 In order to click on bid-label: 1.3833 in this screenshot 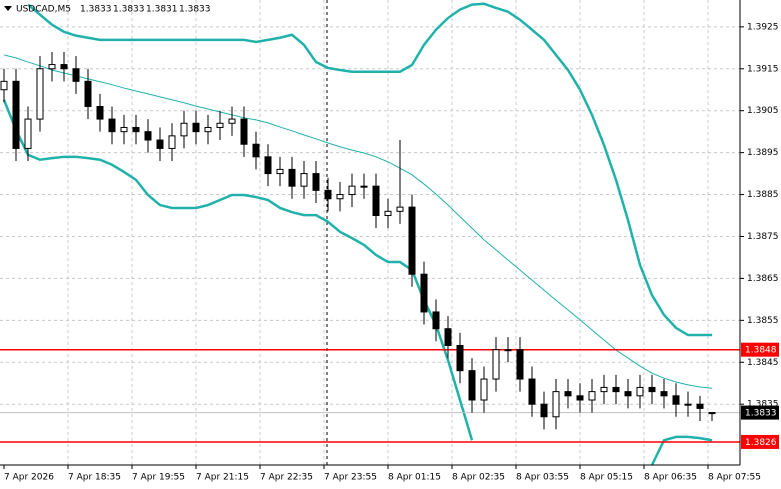, I will do `click(761, 414)`.